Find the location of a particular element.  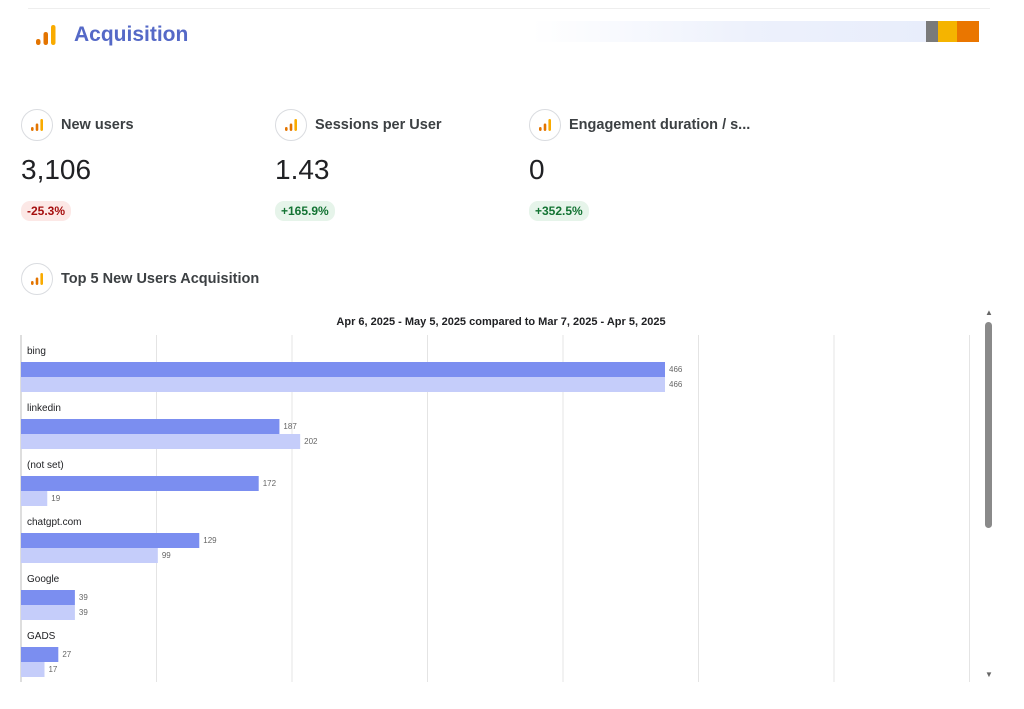

kpi-label: New users is located at coordinates (97, 125).